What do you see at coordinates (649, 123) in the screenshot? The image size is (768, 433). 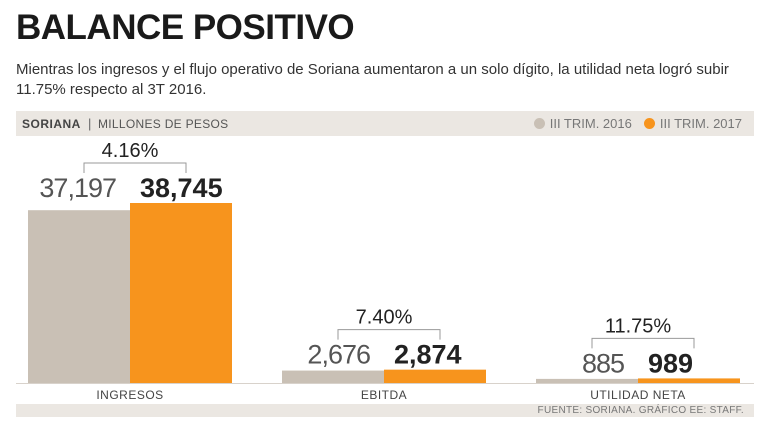 I see `legend-swatch-2017` at bounding box center [649, 123].